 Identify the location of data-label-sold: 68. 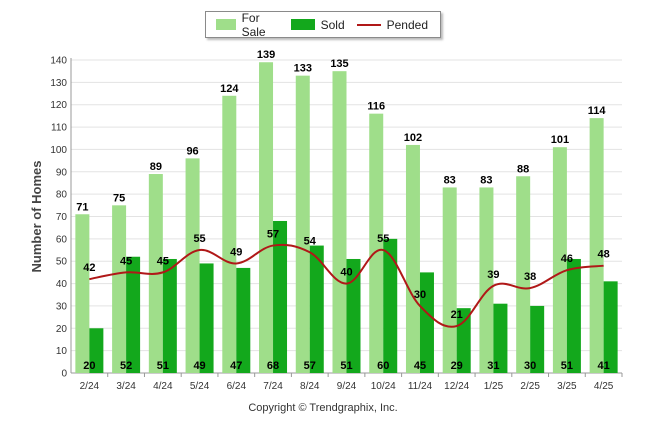
(273, 366).